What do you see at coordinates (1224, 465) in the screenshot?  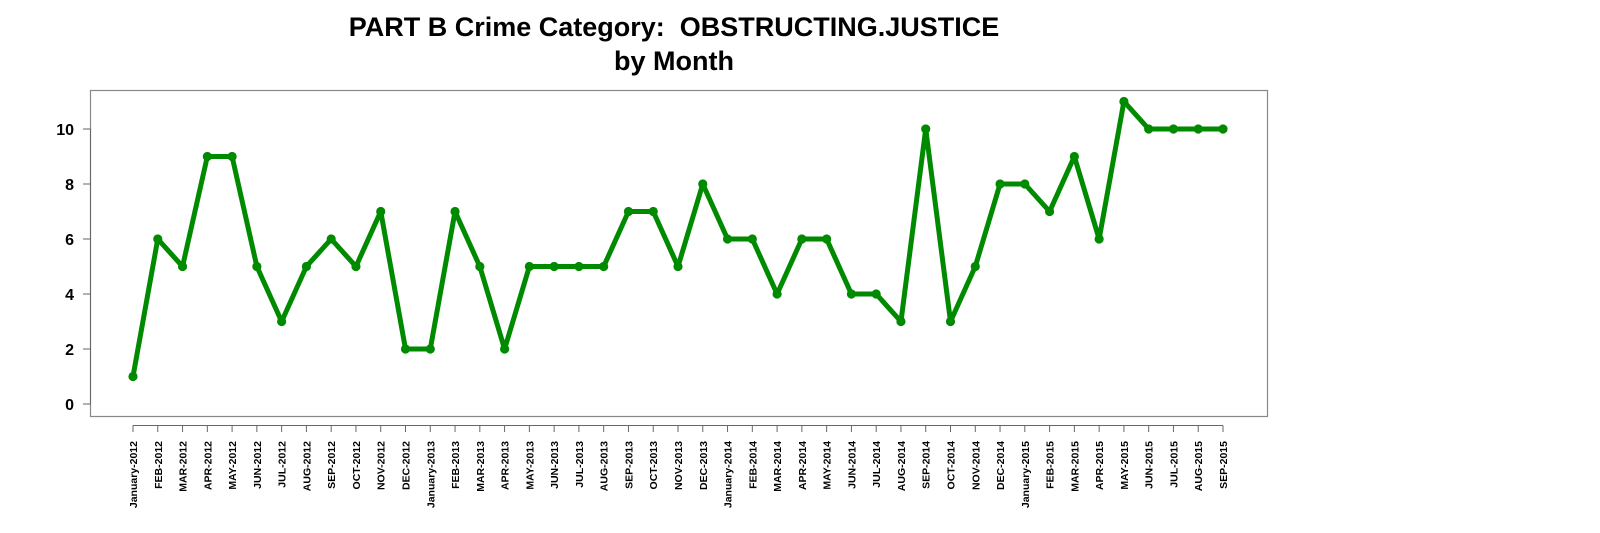 I see `x-tick-label: SEP-2015` at bounding box center [1224, 465].